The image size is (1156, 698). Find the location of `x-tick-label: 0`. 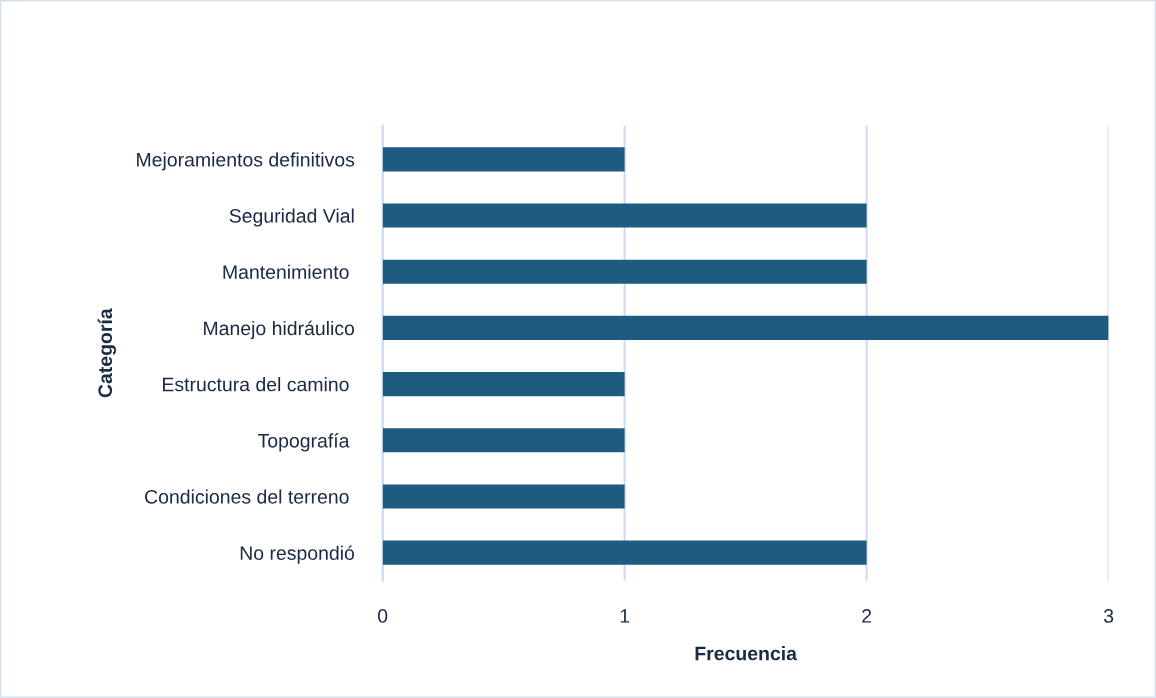

x-tick-label: 0 is located at coordinates (382, 616).